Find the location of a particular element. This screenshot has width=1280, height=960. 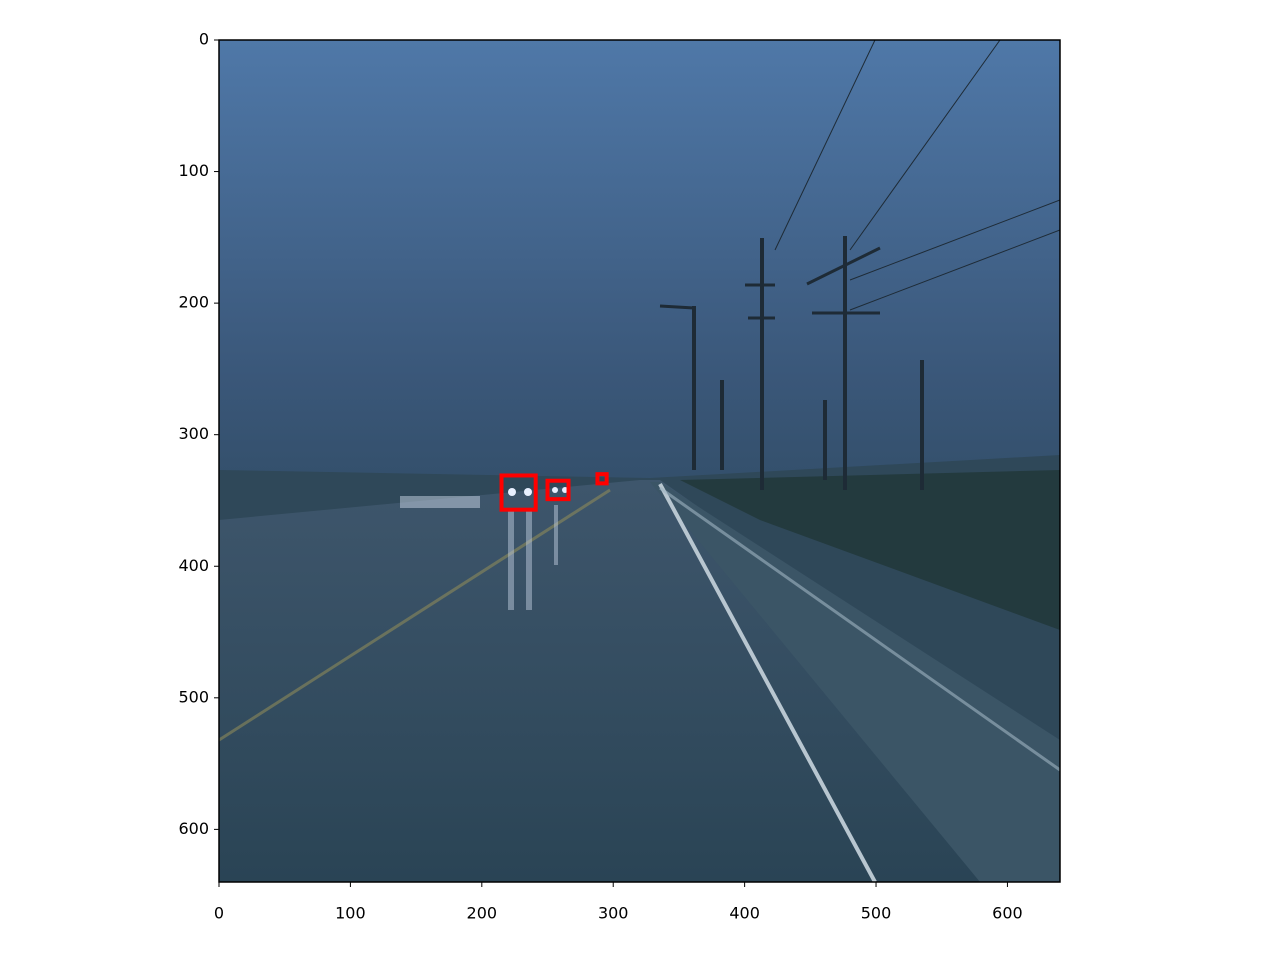

x-tick-label: 0 is located at coordinates (219, 913).